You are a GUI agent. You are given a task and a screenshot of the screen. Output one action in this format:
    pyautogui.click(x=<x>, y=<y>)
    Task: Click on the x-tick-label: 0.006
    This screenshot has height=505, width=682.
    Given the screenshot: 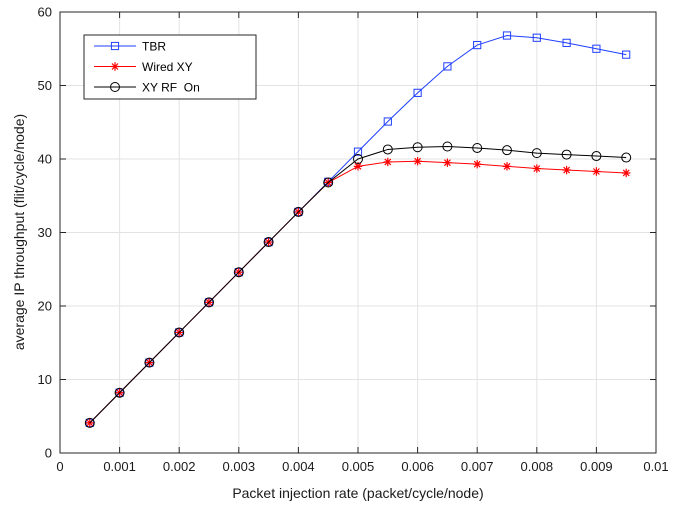 What is the action you would take?
    pyautogui.click(x=417, y=466)
    